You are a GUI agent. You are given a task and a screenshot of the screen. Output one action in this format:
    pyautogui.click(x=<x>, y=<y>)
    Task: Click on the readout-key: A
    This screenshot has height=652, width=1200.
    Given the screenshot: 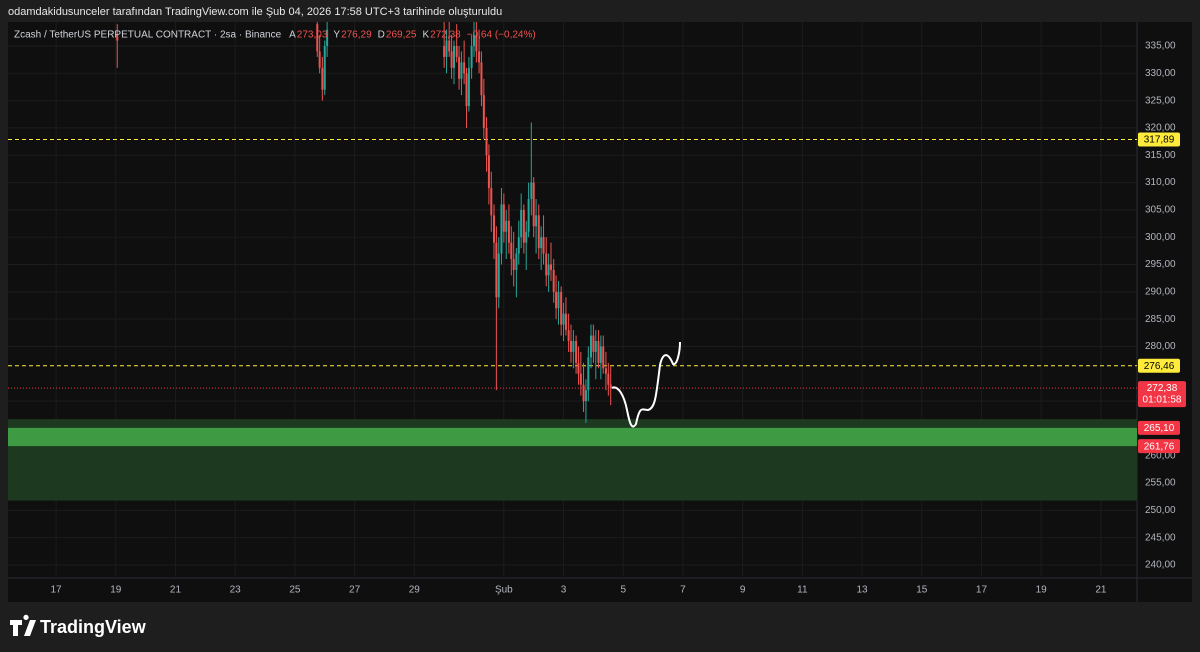 What is the action you would take?
    pyautogui.click(x=292, y=35)
    